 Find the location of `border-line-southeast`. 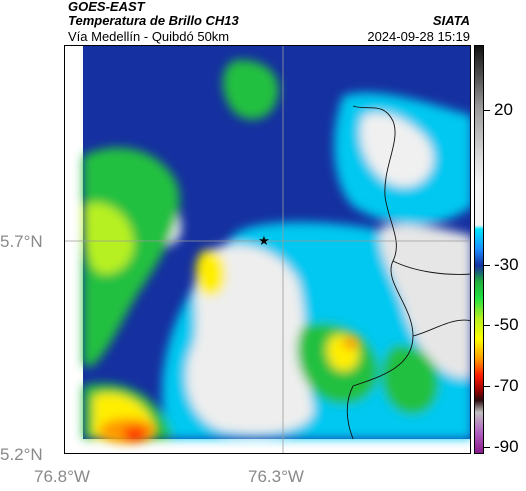

border-line-southeast is located at coordinates (441, 328).